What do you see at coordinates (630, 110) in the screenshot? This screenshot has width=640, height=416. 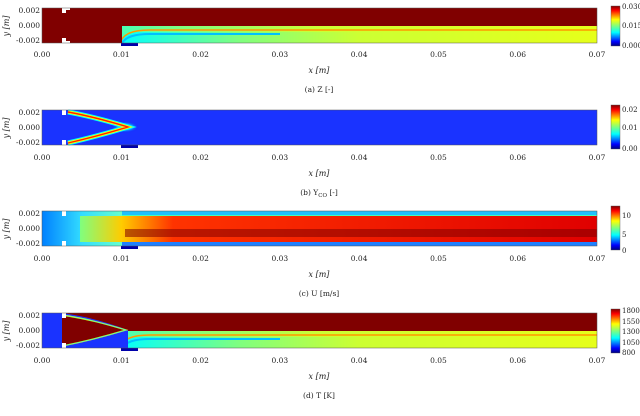 I see `panel-b-cbar-tick: 0.02` at bounding box center [630, 110].